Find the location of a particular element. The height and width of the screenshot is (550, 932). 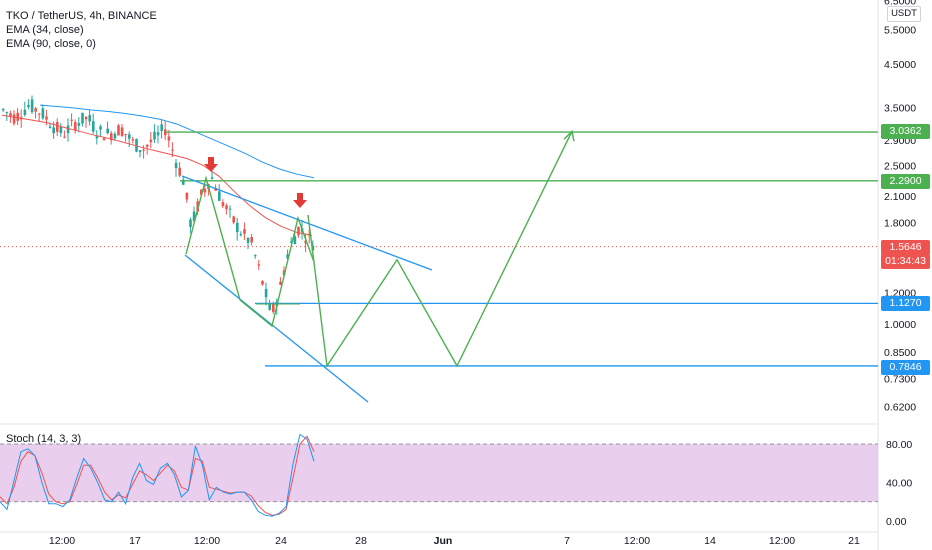

y-tick-label: 4.5000 is located at coordinates (900, 65).